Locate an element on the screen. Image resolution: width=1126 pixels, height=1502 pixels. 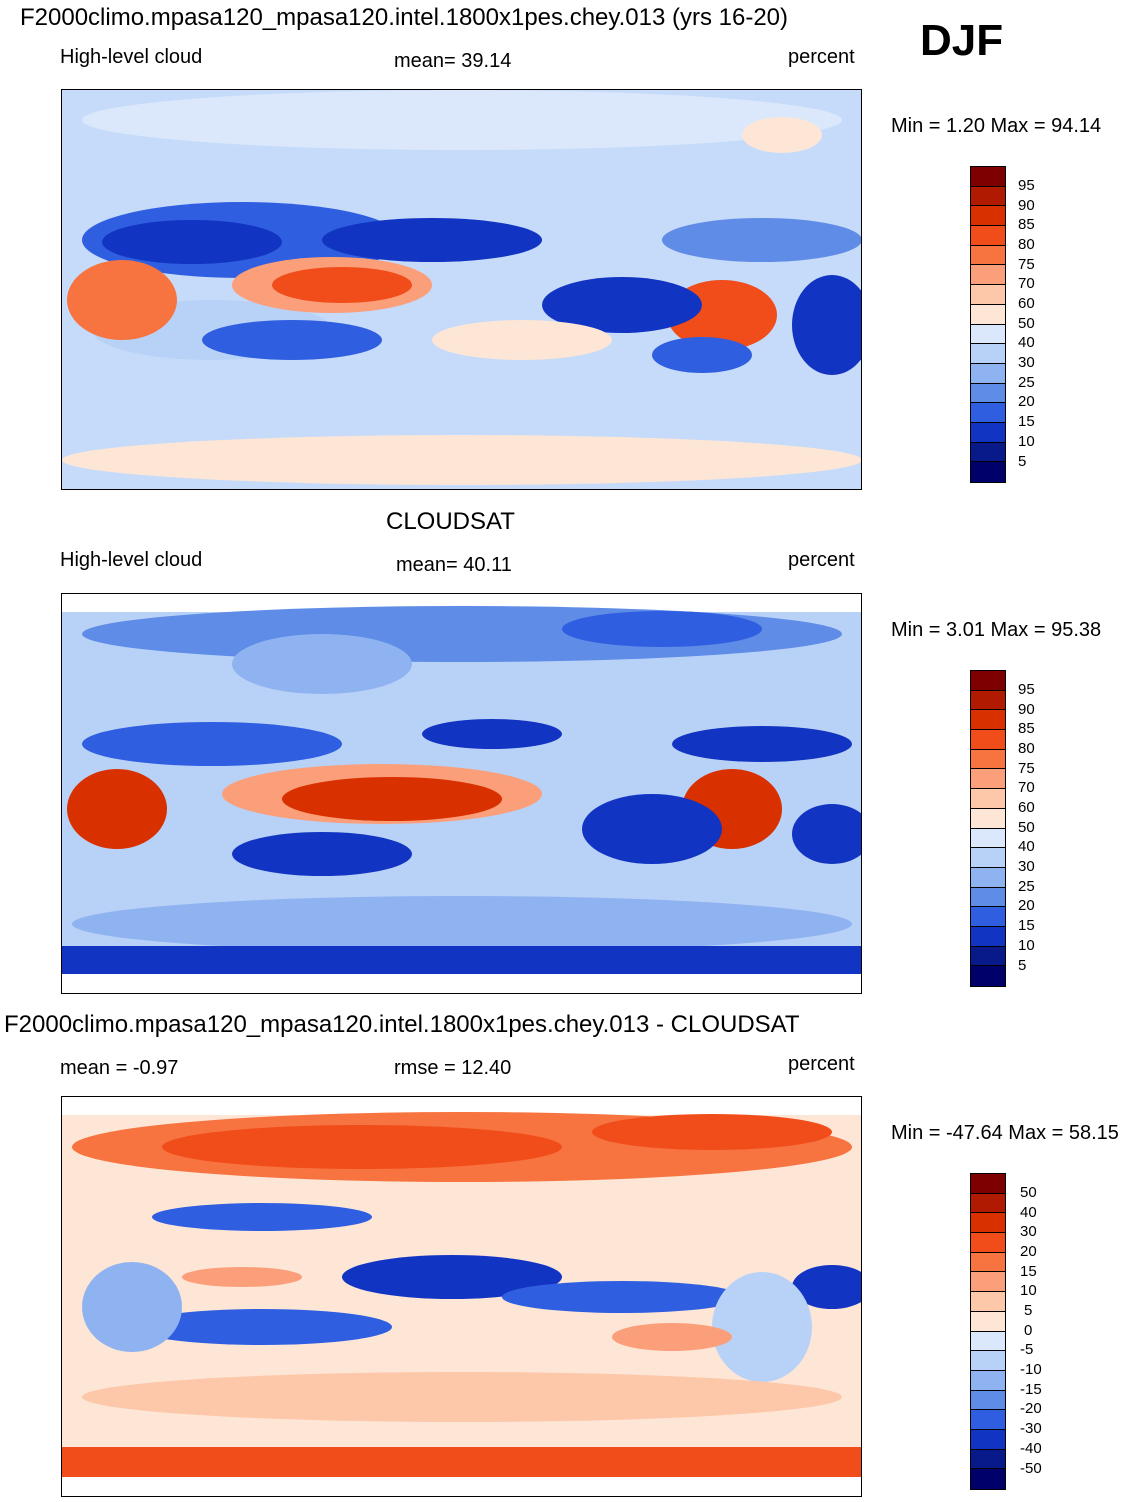
panel2-left-label: High-level cloud is located at coordinates (131, 560).